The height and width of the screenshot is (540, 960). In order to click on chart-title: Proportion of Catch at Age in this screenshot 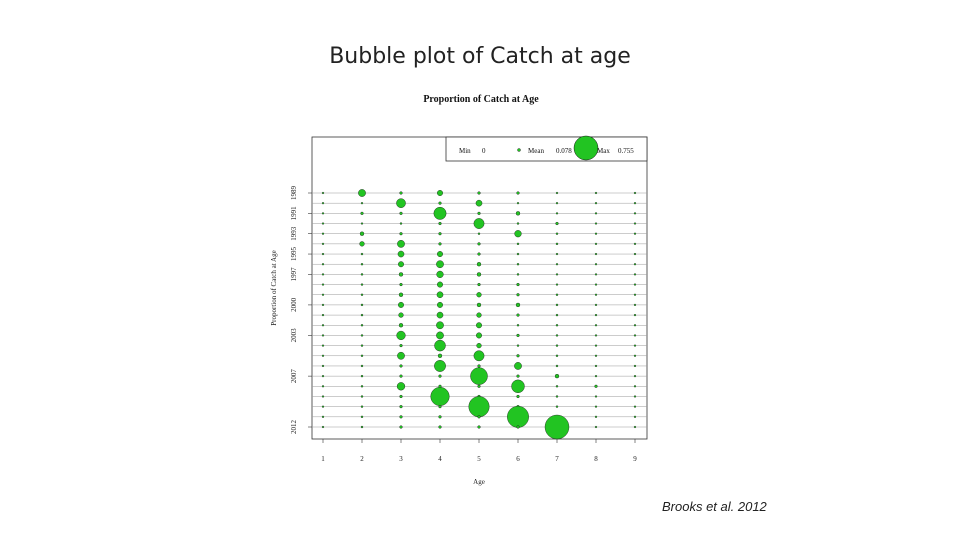, I will do `click(481, 99)`.